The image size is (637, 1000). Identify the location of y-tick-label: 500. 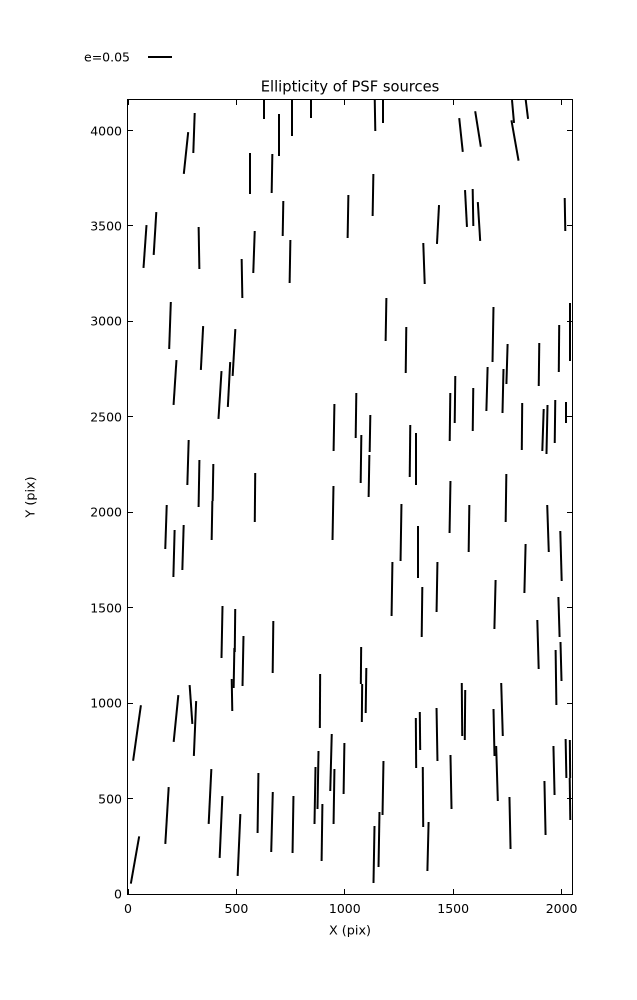
(110, 799).